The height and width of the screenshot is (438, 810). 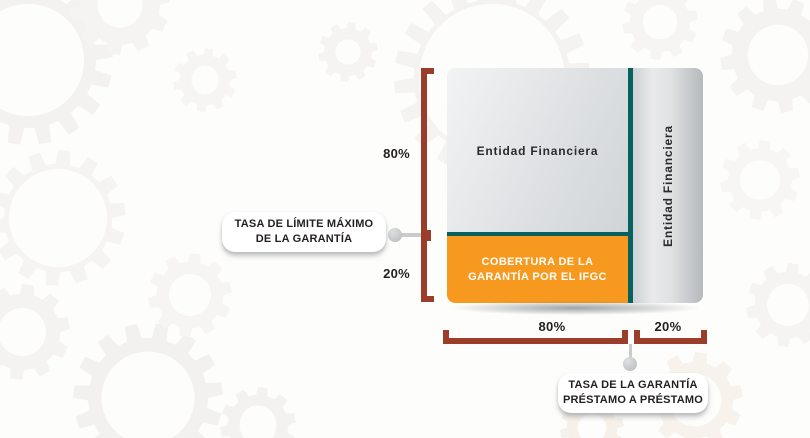 I want to click on left-callout-connector-line, so click(x=407, y=235).